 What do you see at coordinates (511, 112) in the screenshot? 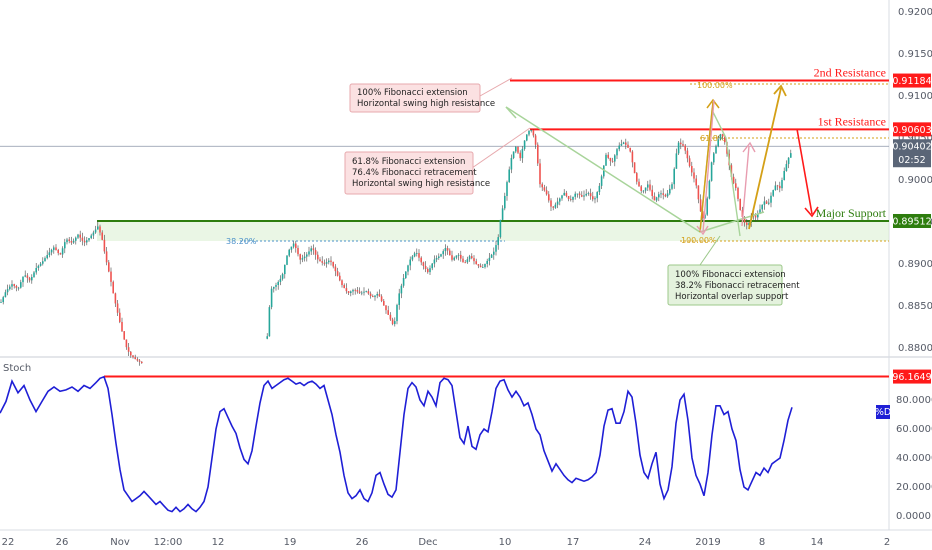
I see `fib-pivot-drawing` at bounding box center [511, 112].